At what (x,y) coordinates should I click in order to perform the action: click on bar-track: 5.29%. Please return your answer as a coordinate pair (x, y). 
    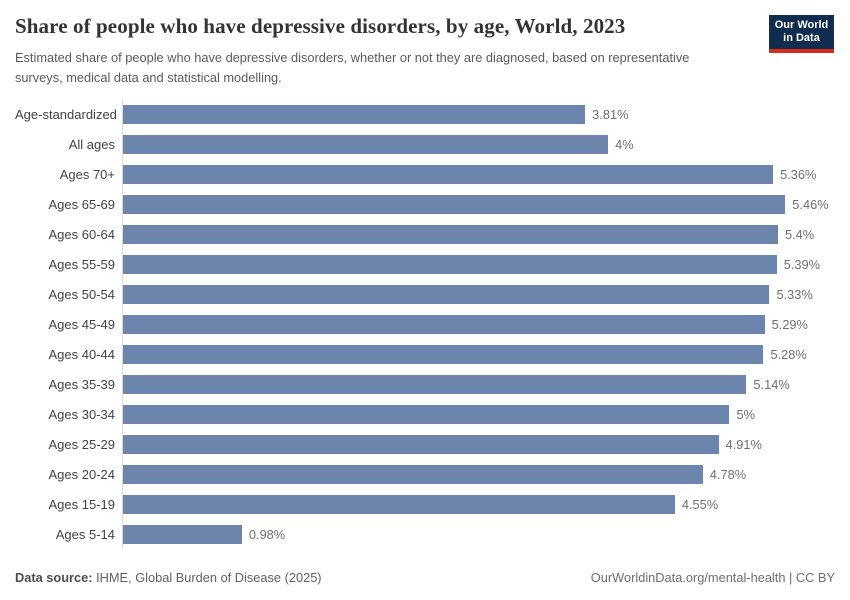
    Looking at the image, I should click on (478, 324).